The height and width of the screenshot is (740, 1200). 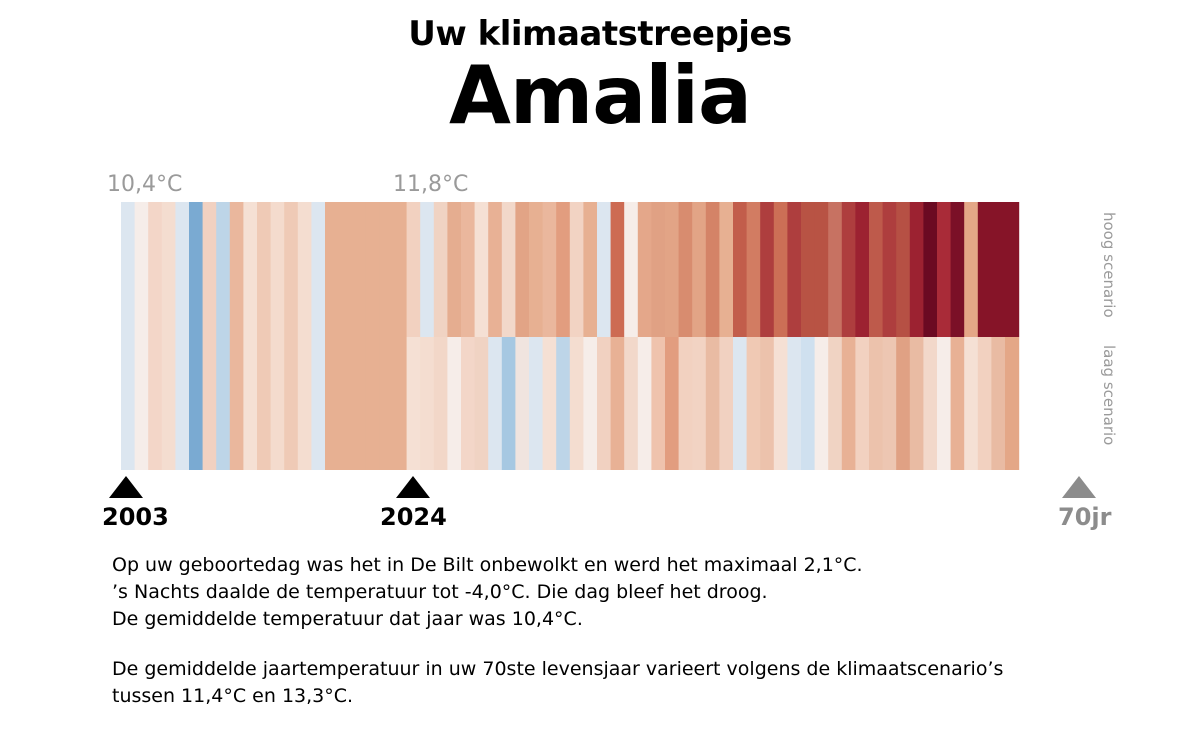 I want to click on birth-year-label: 2003, so click(x=135, y=517).